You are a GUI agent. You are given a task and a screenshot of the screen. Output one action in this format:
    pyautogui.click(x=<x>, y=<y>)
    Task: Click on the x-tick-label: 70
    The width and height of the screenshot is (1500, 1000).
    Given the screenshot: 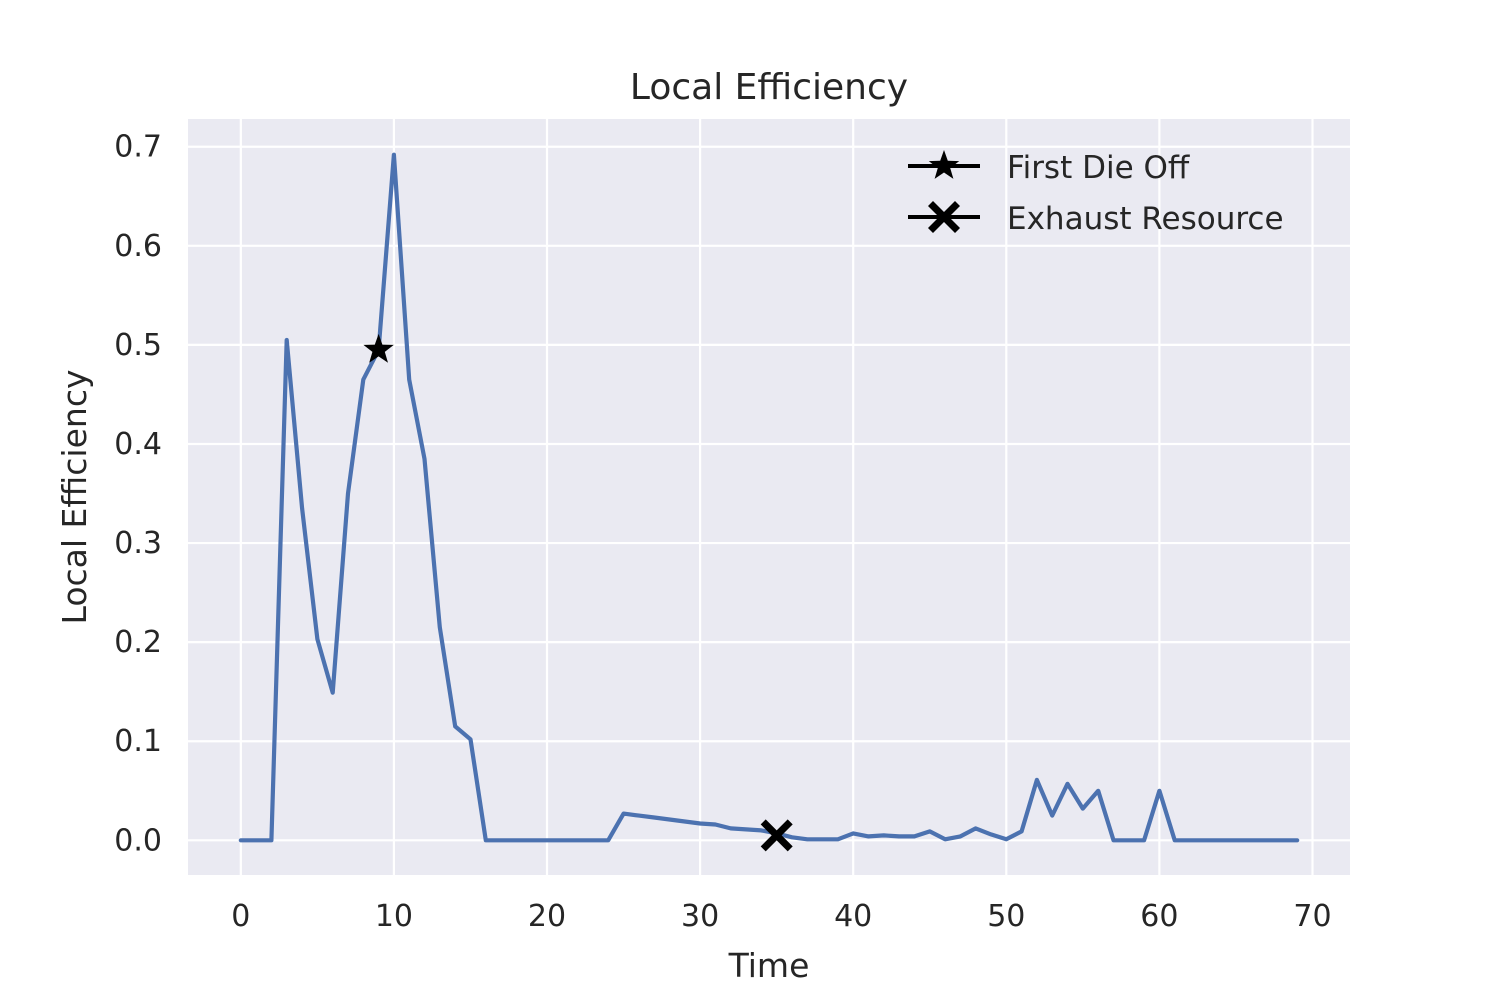 What is the action you would take?
    pyautogui.click(x=1312, y=916)
    